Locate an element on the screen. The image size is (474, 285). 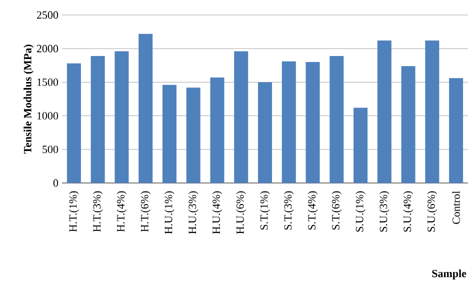
x-tick-label: S.U.(1%) is located at coordinates (361, 211).